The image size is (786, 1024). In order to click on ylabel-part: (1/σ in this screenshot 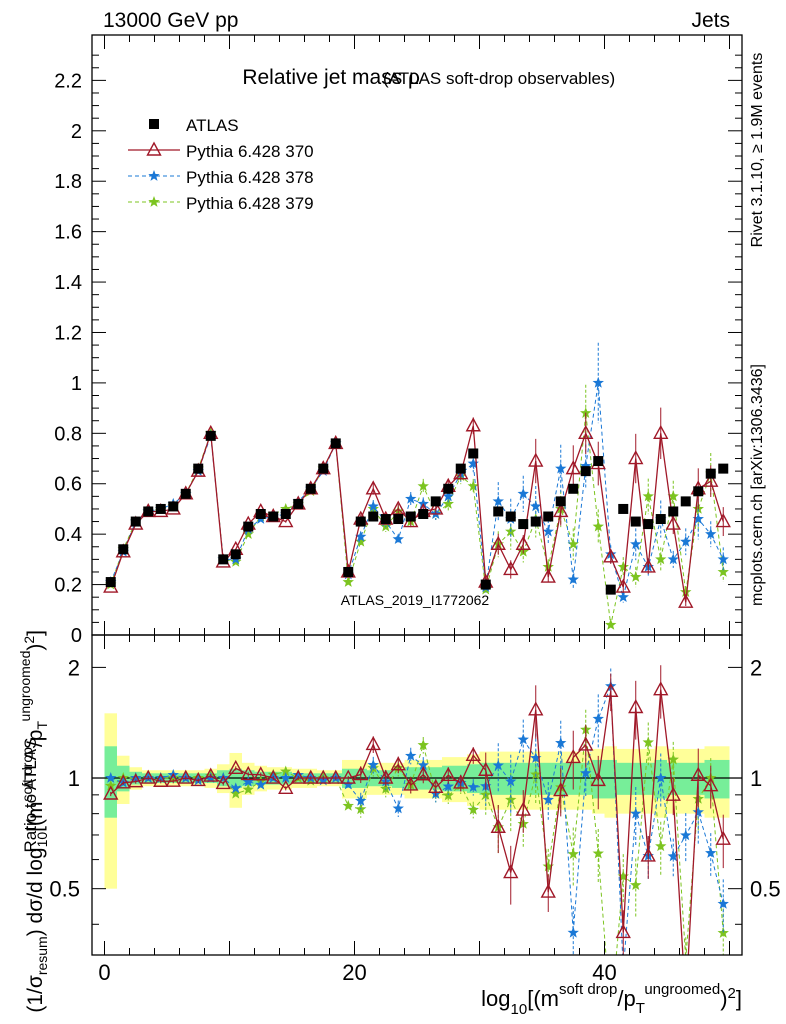, I will do `click(35, 994)`.